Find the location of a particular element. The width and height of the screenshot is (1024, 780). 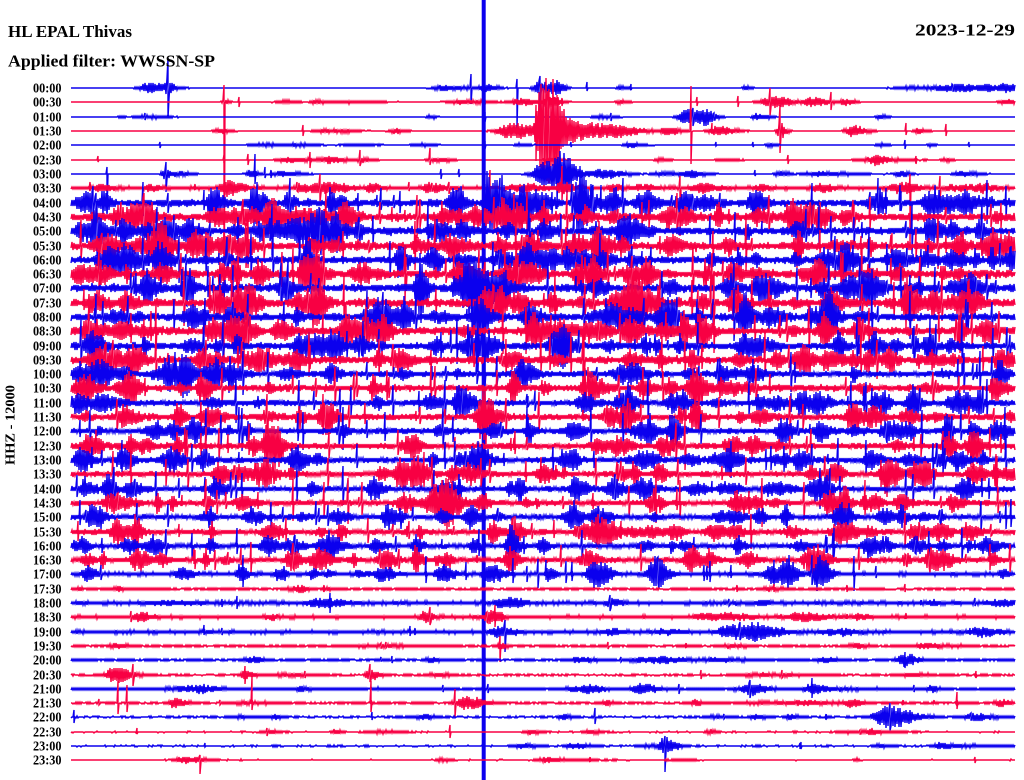

svg-text: 19:30 is located at coordinates (47, 645).